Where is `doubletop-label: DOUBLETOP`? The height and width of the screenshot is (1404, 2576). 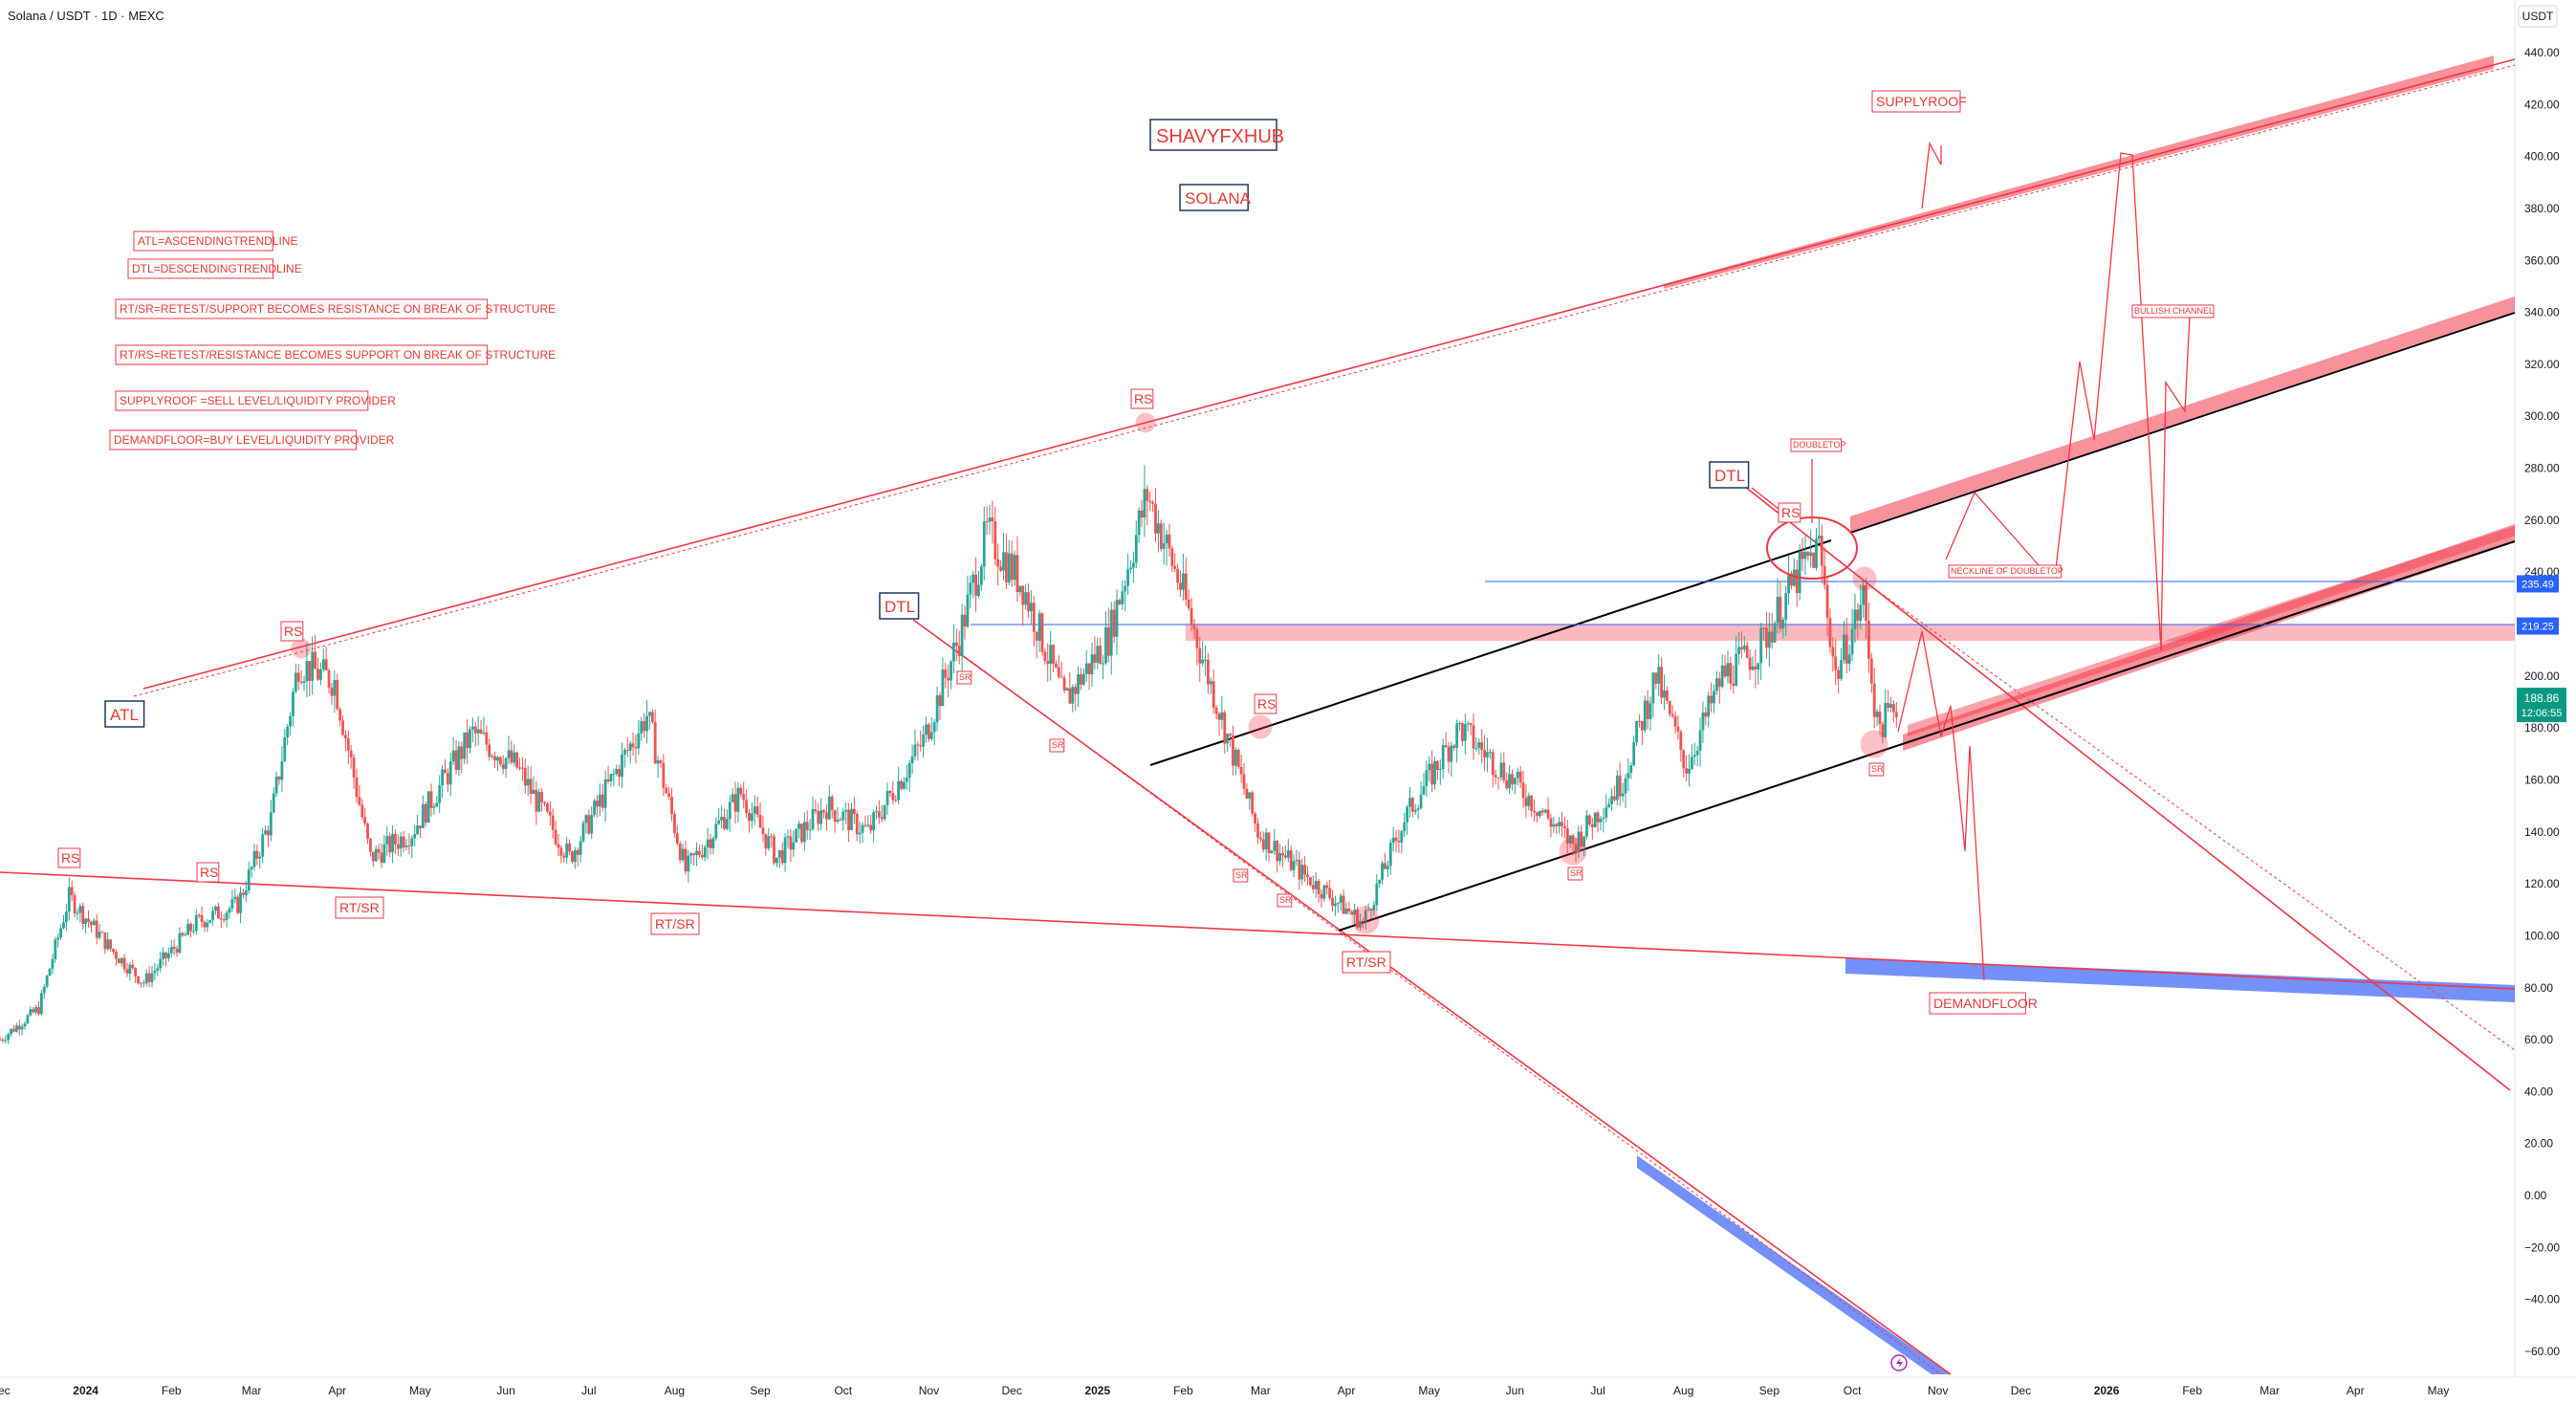
doubletop-label: DOUBLETOP is located at coordinates (1817, 445).